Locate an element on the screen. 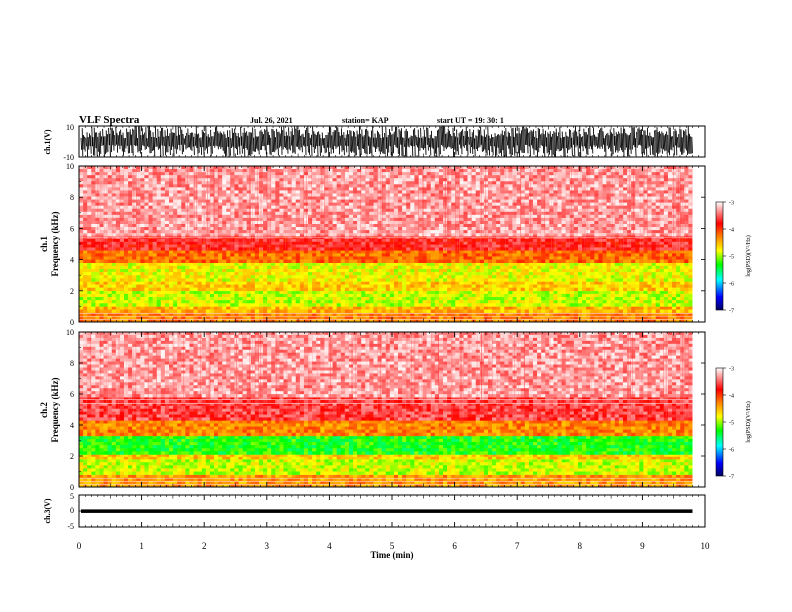 The width and height of the screenshot is (792, 612). ch1-spectrogram-cell-b4-r2-c60 is located at coordinates (326, 270).